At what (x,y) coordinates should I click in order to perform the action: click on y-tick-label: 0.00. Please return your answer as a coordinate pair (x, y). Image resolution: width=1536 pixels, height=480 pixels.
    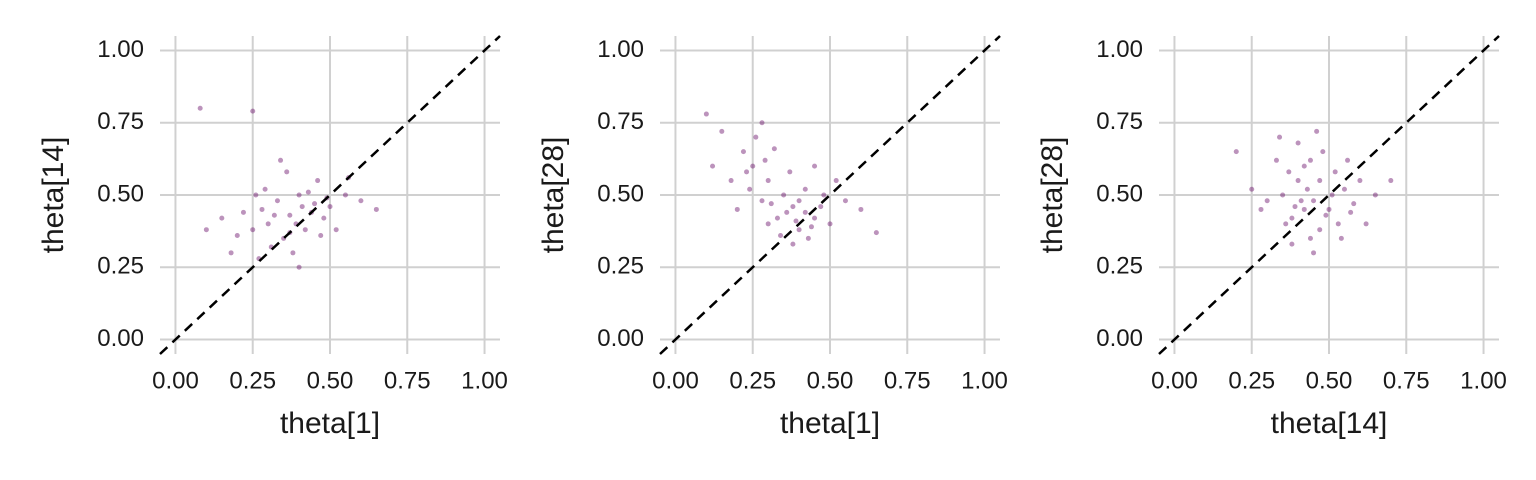
    Looking at the image, I should click on (620, 338).